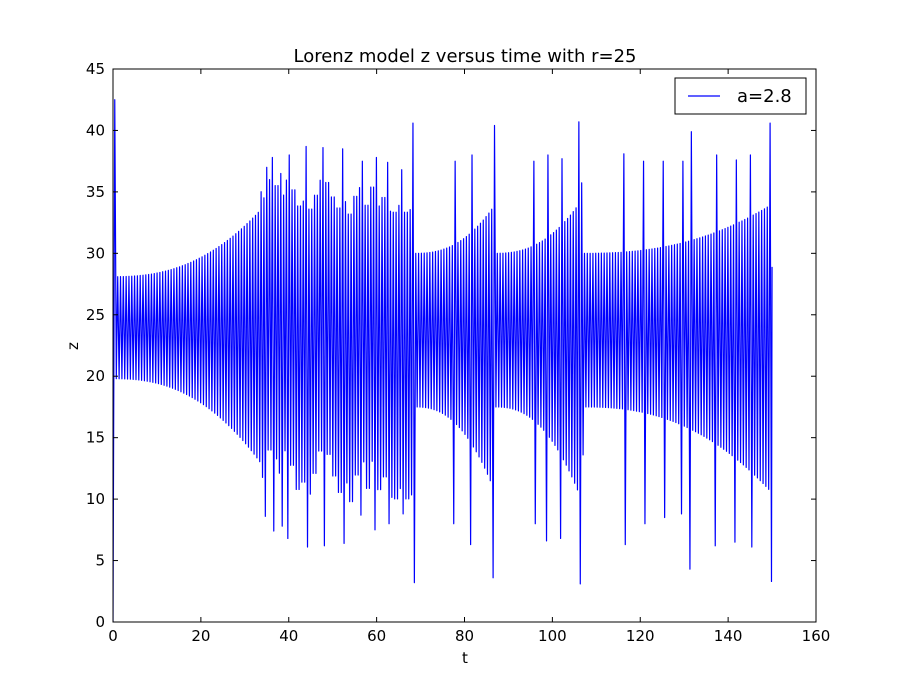 This screenshot has height=692, width=906. What do you see at coordinates (376, 636) in the screenshot?
I see `x-tick-label: 60` at bounding box center [376, 636].